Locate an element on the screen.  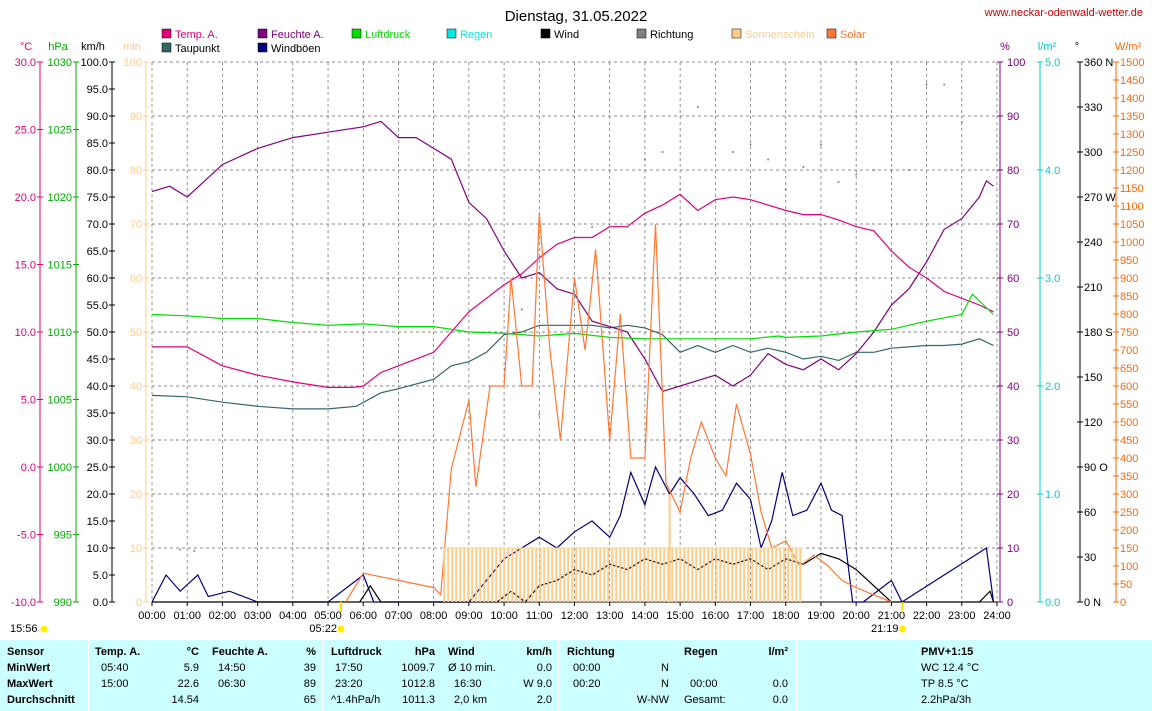
x-tick-label: 02:00 is located at coordinates (223, 616).